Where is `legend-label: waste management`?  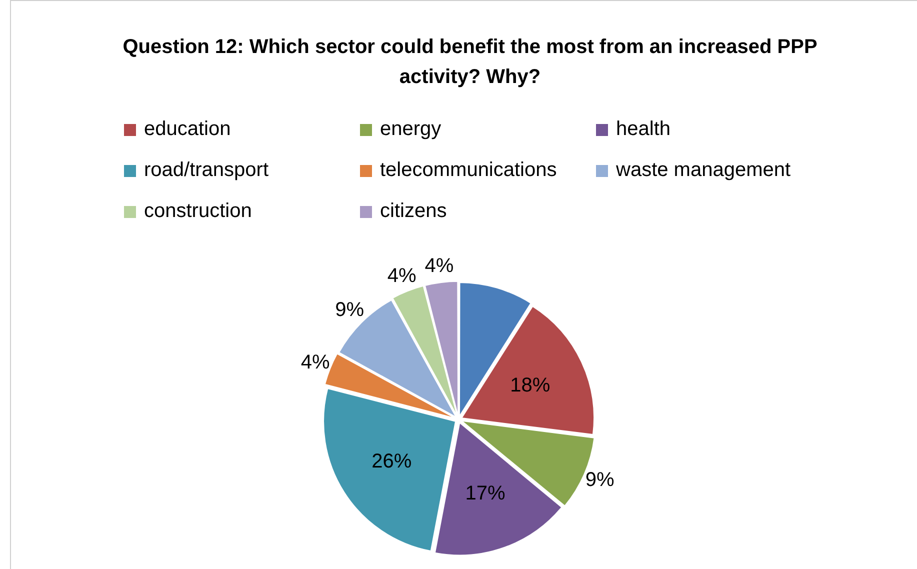 legend-label: waste management is located at coordinates (703, 170).